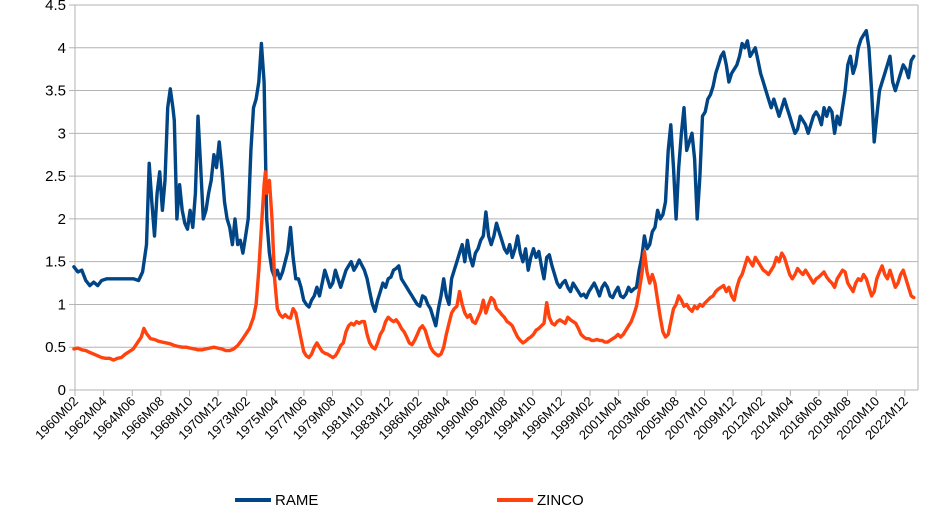 This screenshot has height=528, width=925. Describe the element at coordinates (55, 176) in the screenshot. I see `y-tick-label: 2.5` at that location.